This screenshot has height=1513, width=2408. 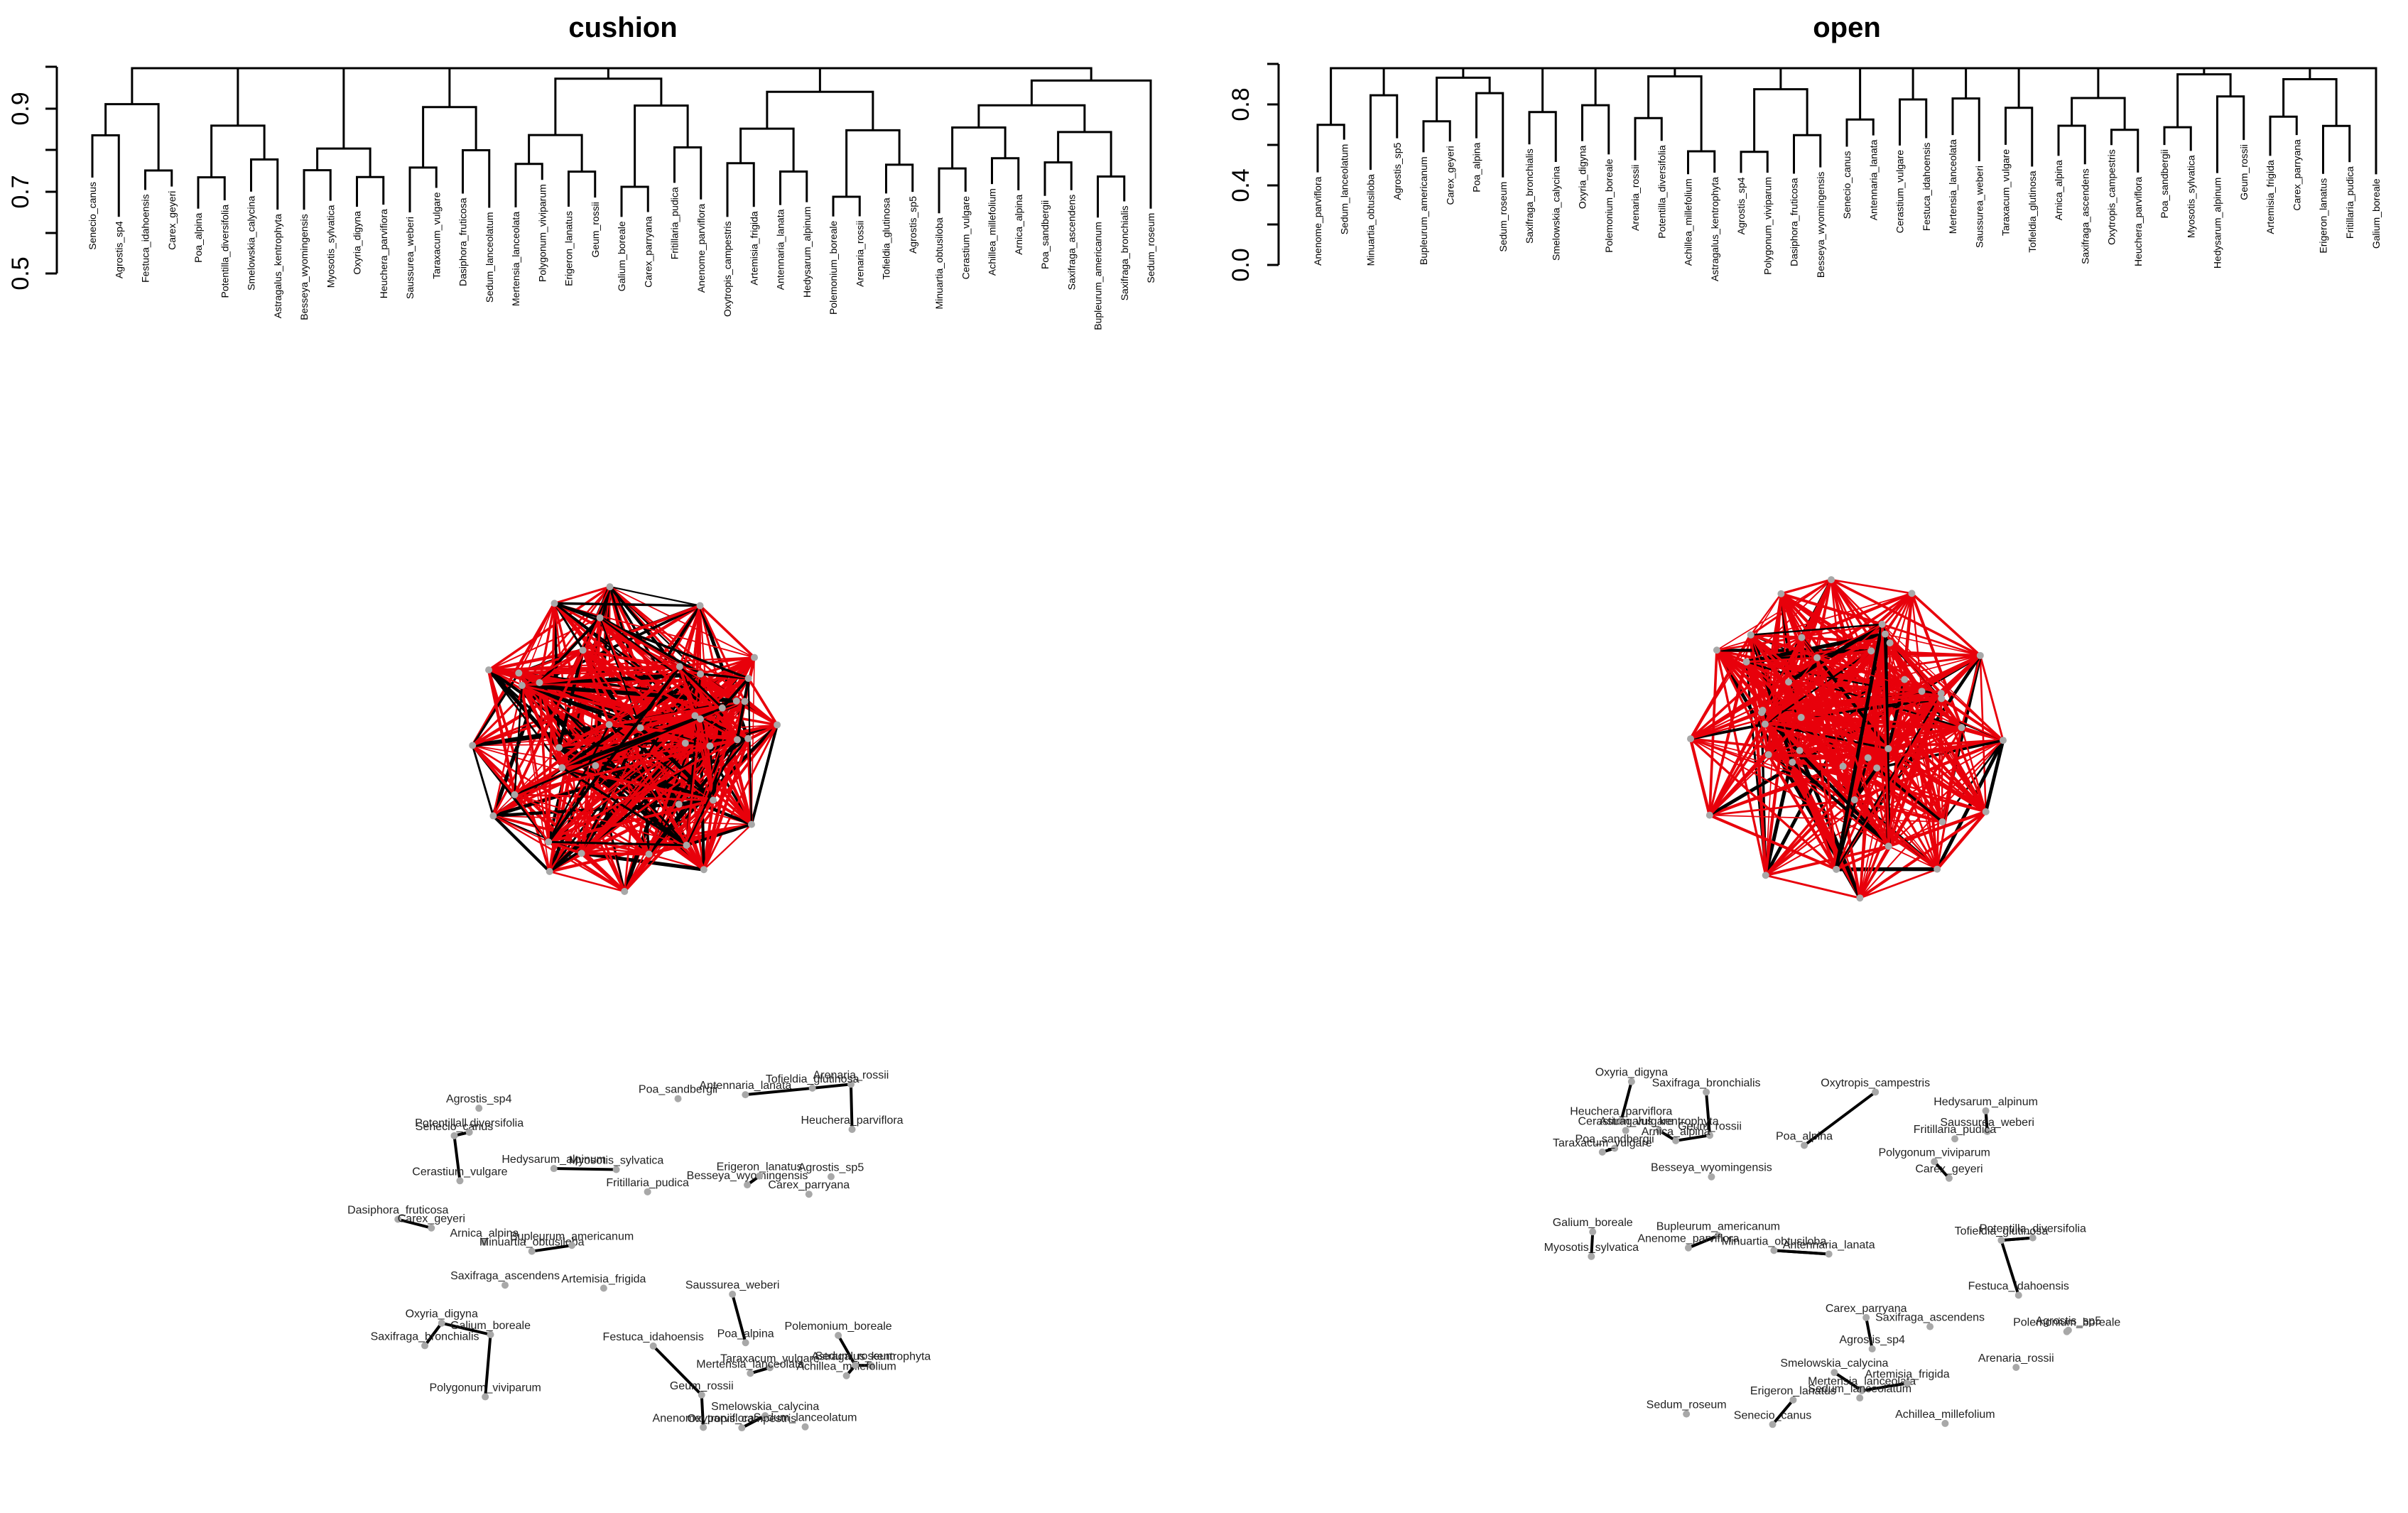 I want to click on cushion-sparse-node-label: Sedum_roseum, so click(x=856, y=1356).